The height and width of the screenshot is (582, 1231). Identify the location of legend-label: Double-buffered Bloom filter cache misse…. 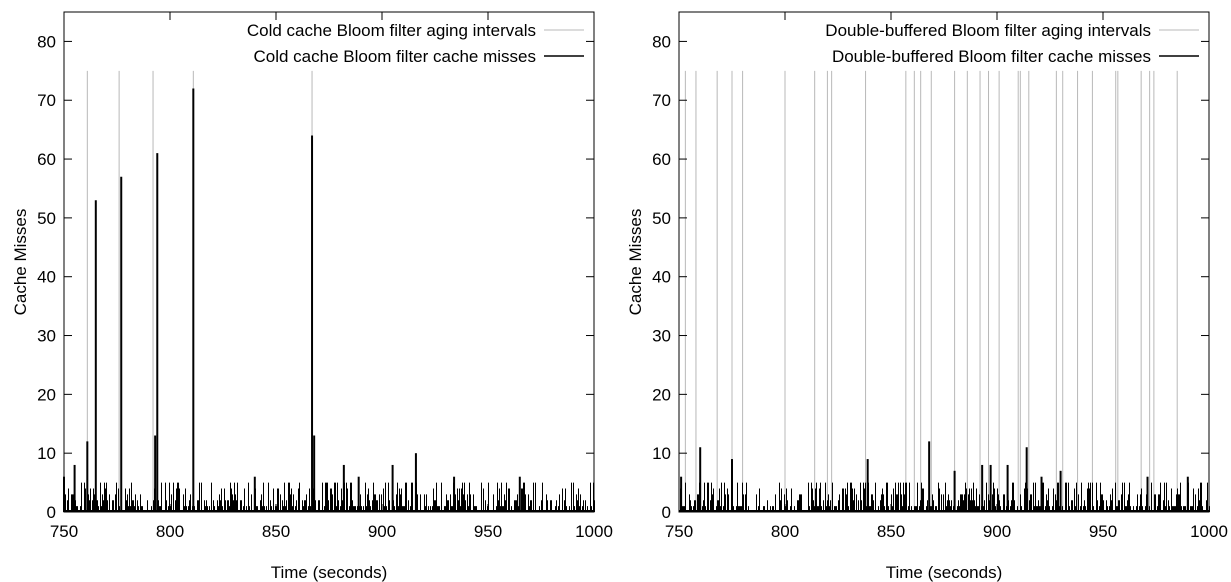
(991, 56).